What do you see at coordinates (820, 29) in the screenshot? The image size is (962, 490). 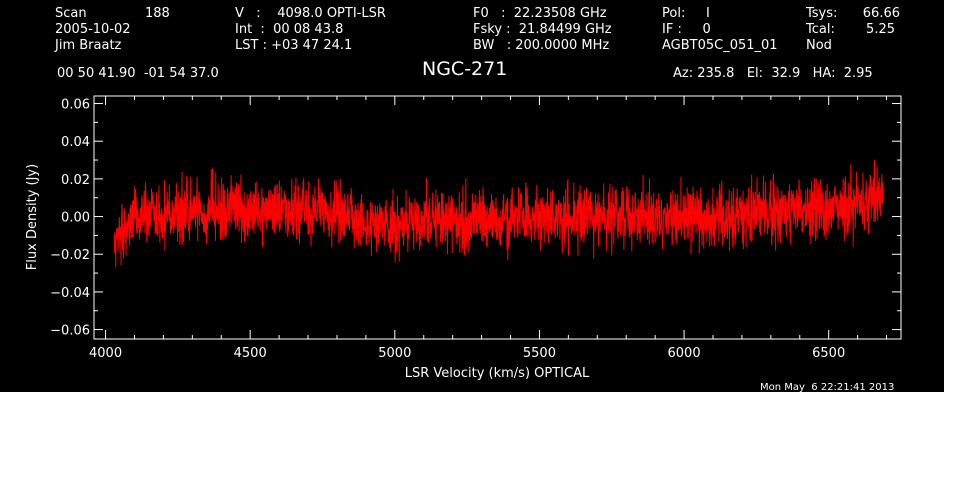 I see `tcal-label: Tcal:` at bounding box center [820, 29].